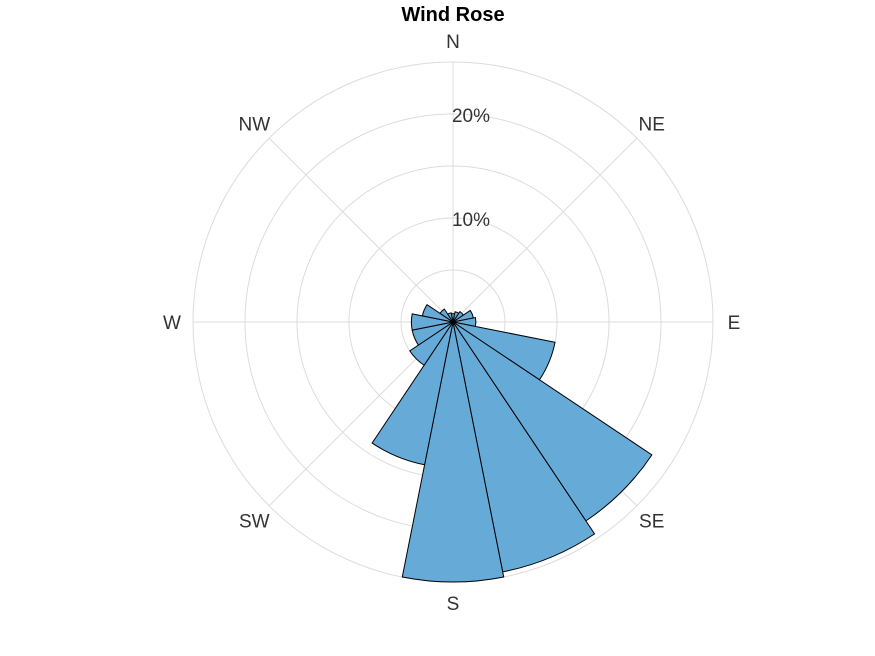 The image size is (875, 656). I want to click on petal-180deg, so click(453, 452).